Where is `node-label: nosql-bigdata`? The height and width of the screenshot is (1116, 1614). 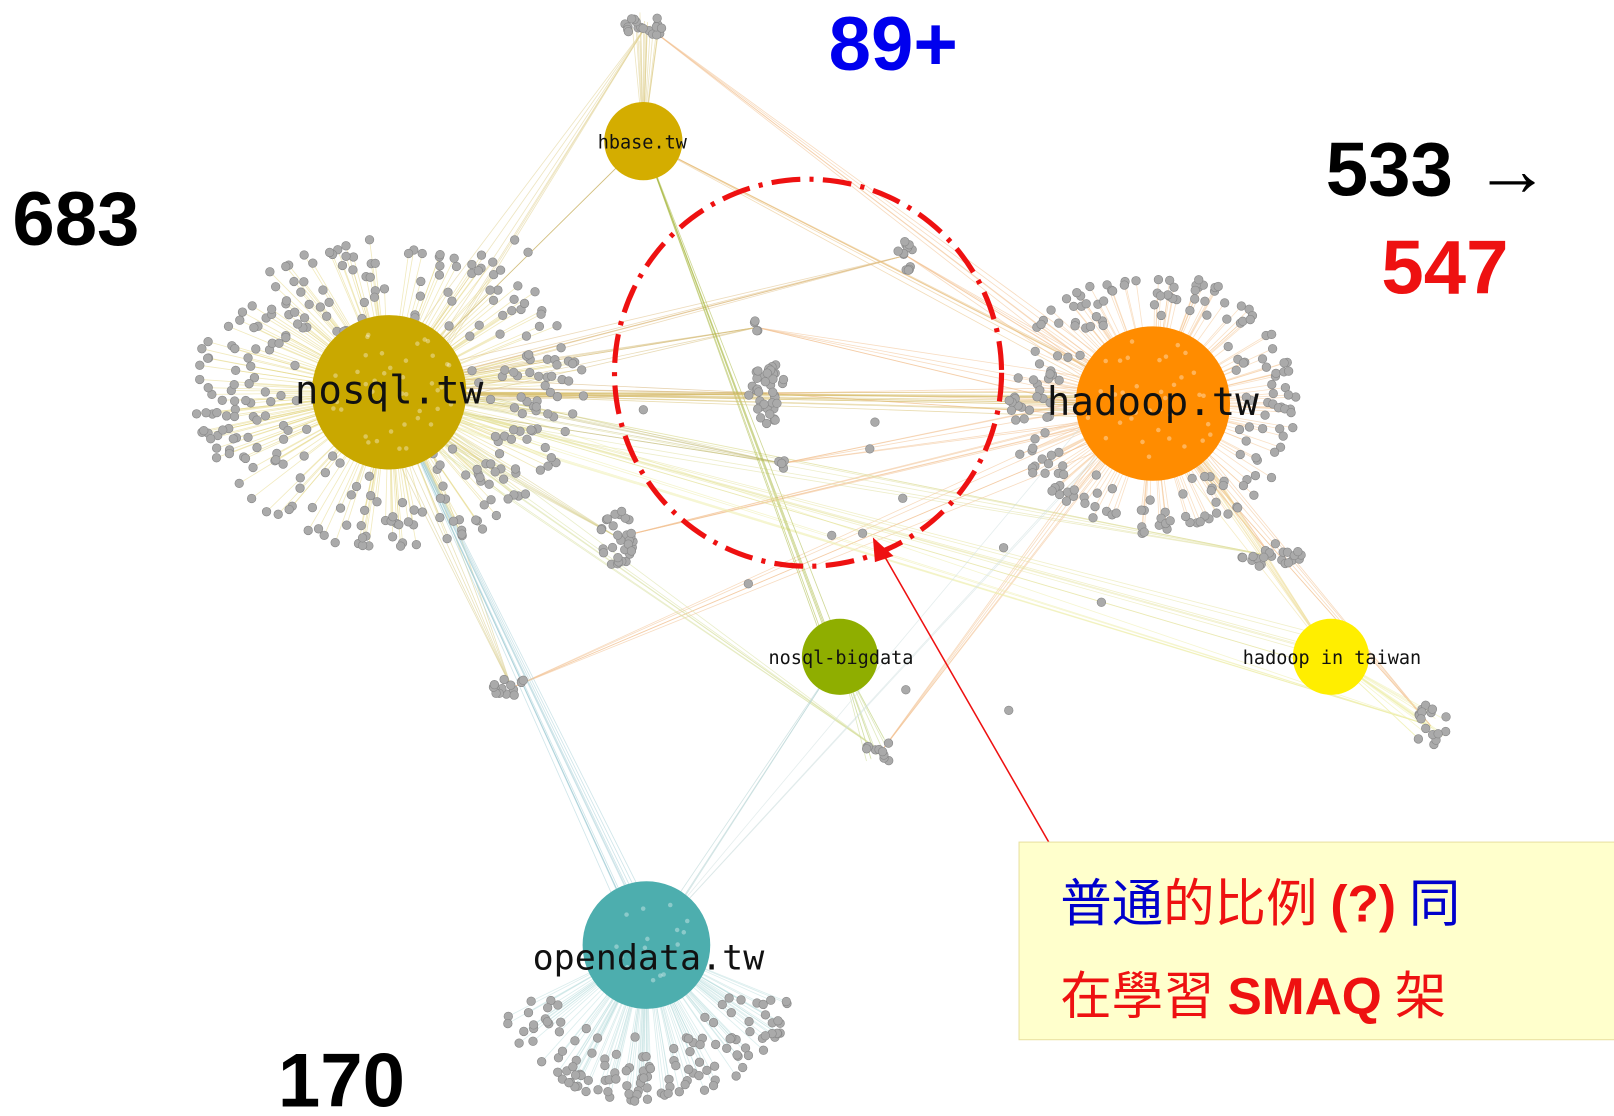
node-label: nosql-bigdata is located at coordinates (841, 658).